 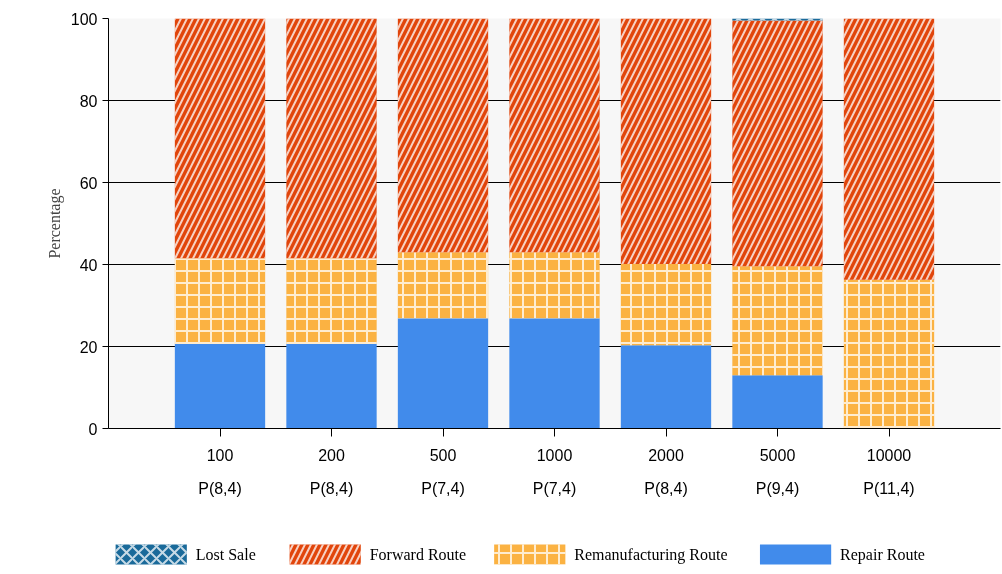 What do you see at coordinates (220, 471) in the screenshot?
I see `category-label: 100 P(8,4)` at bounding box center [220, 471].